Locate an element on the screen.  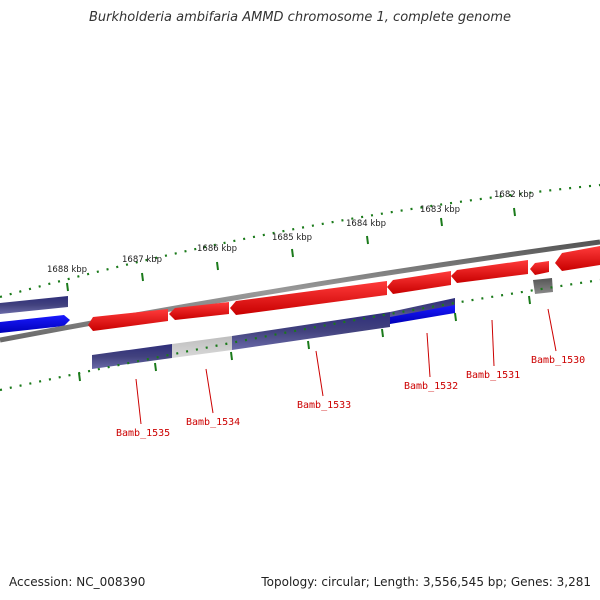
accession-text: Accession: NC_008390 is located at coordinates (77, 582).